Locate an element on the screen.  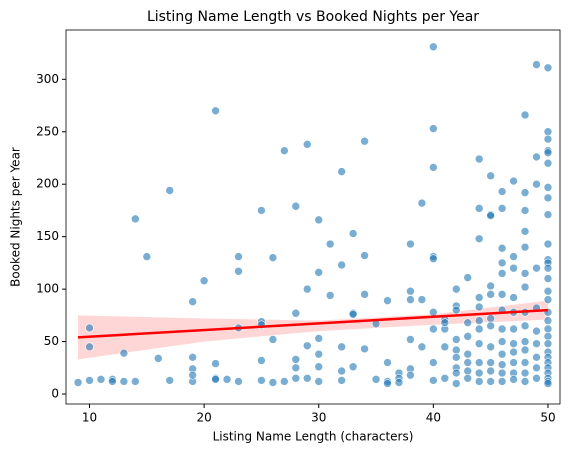
y-tick-label: 200 is located at coordinates (47, 184).